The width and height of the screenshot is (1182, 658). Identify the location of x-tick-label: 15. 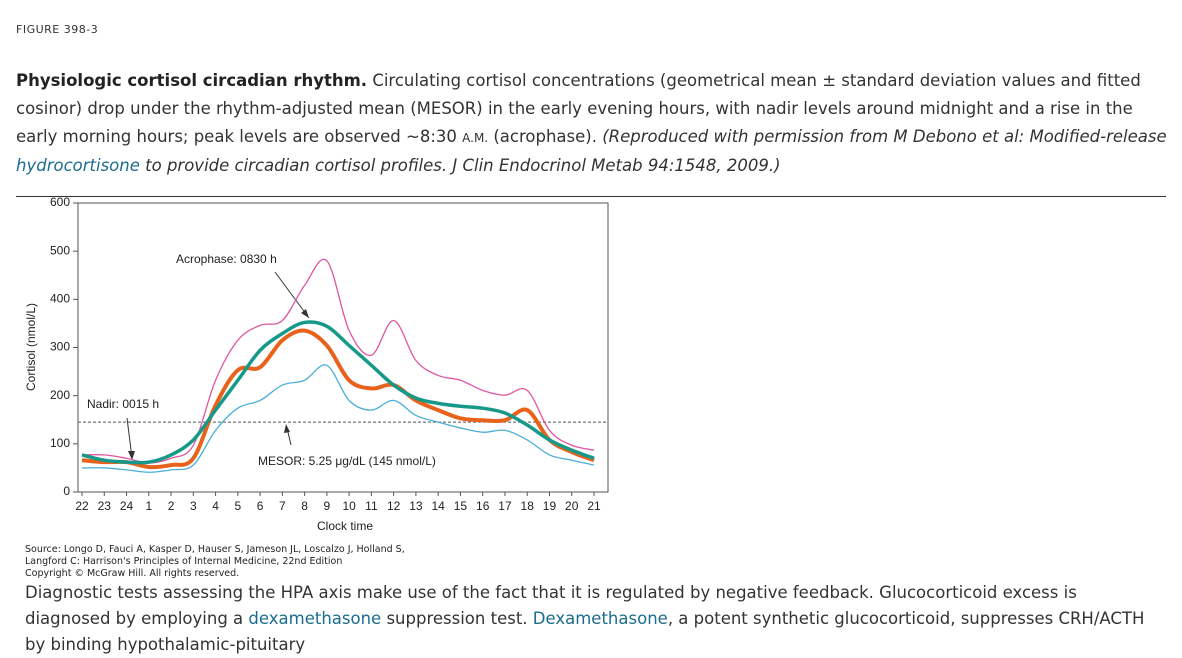
(461, 506).